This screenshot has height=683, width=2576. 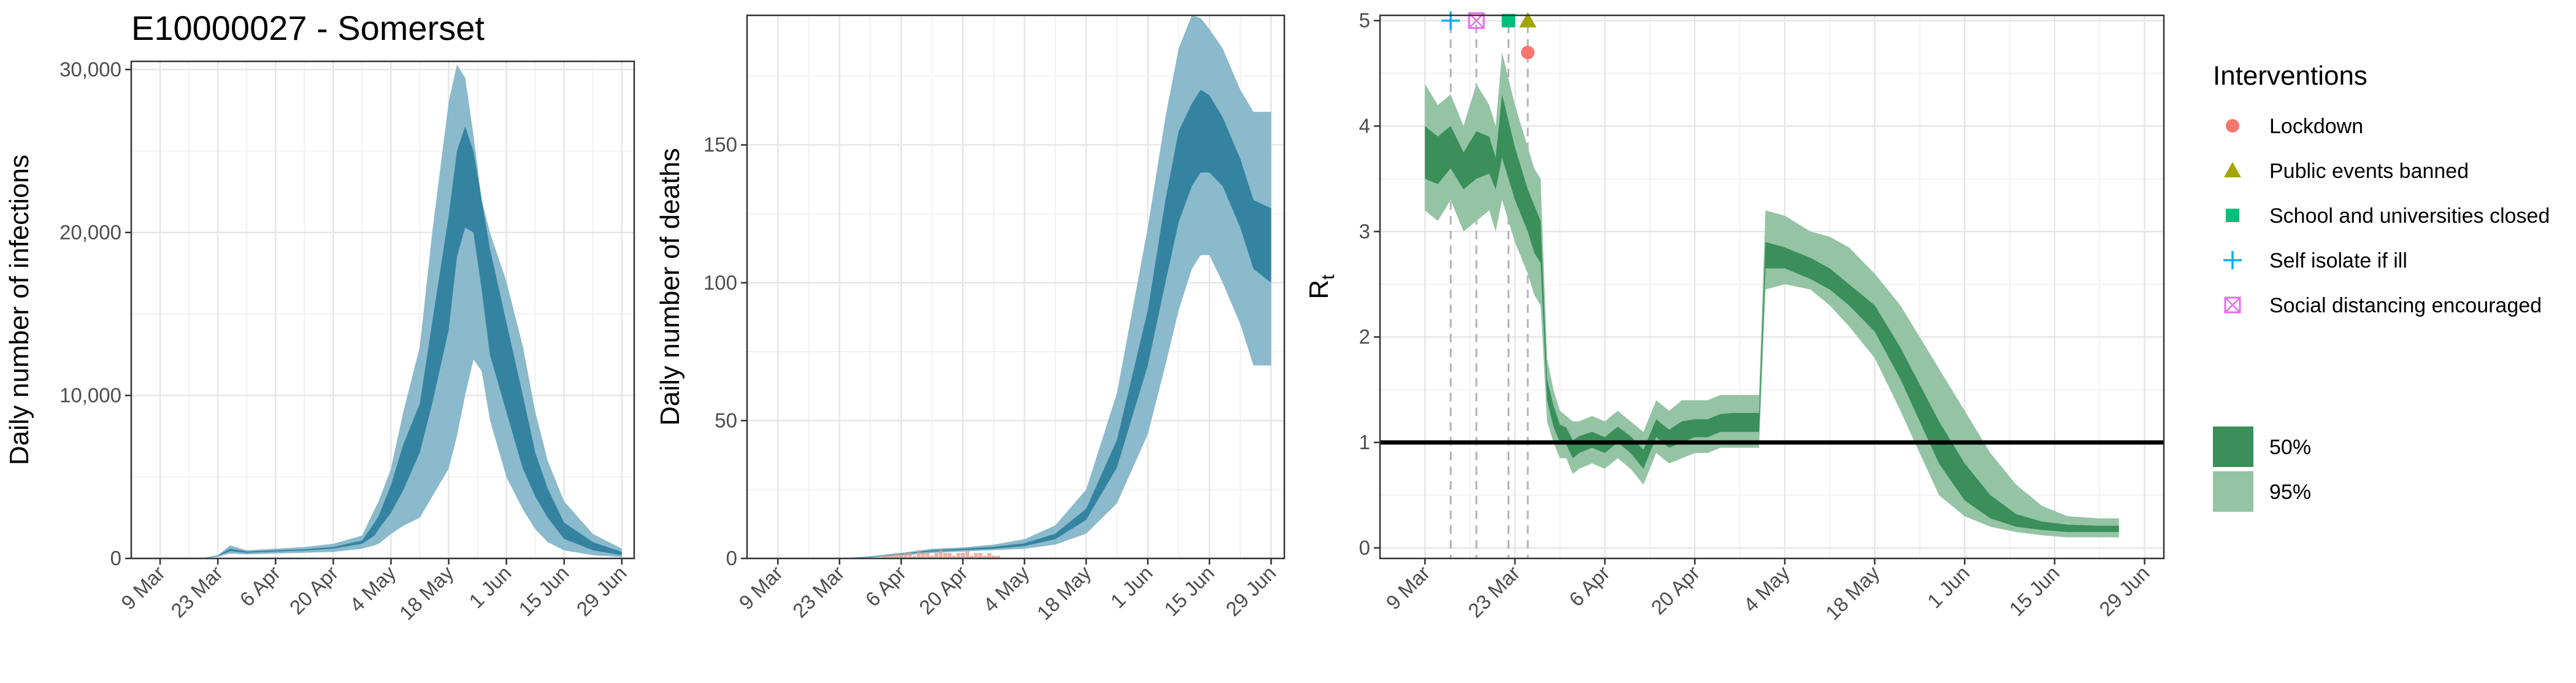 I want to click on intervention-marker-lockdown, so click(x=1527, y=52).